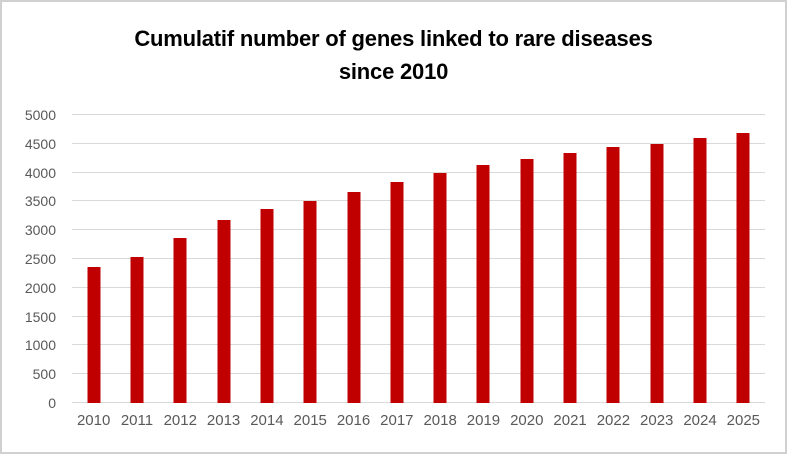 The height and width of the screenshot is (454, 787). Describe the element at coordinates (93, 420) in the screenshot. I see `x-tick-label: 2010` at that location.